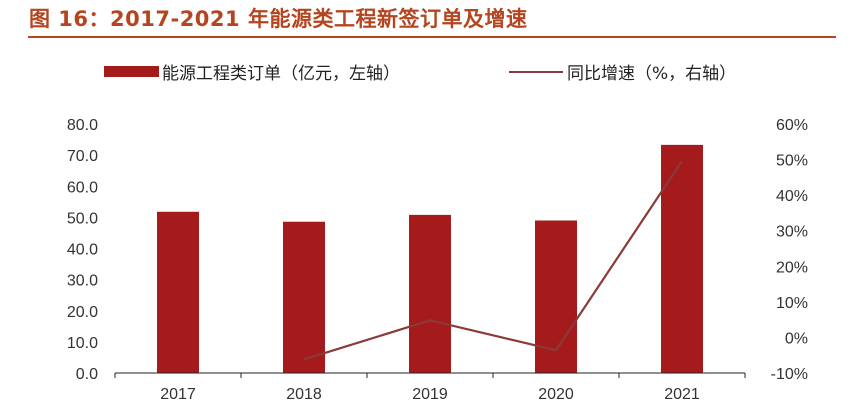 Image resolution: width=860 pixels, height=411 pixels. Describe the element at coordinates (281, 74) in the screenshot. I see `legend-bar-label: 能源工程类订单（亿元，左轴）` at that location.